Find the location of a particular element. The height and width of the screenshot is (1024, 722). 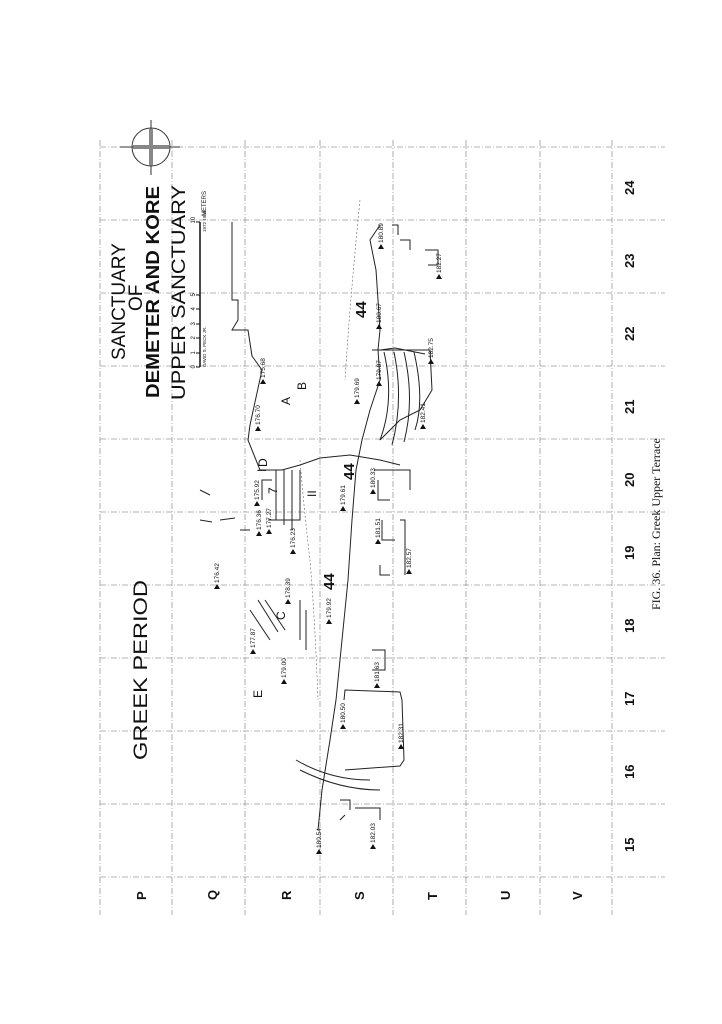

row-label: S is located at coordinates (359, 895).